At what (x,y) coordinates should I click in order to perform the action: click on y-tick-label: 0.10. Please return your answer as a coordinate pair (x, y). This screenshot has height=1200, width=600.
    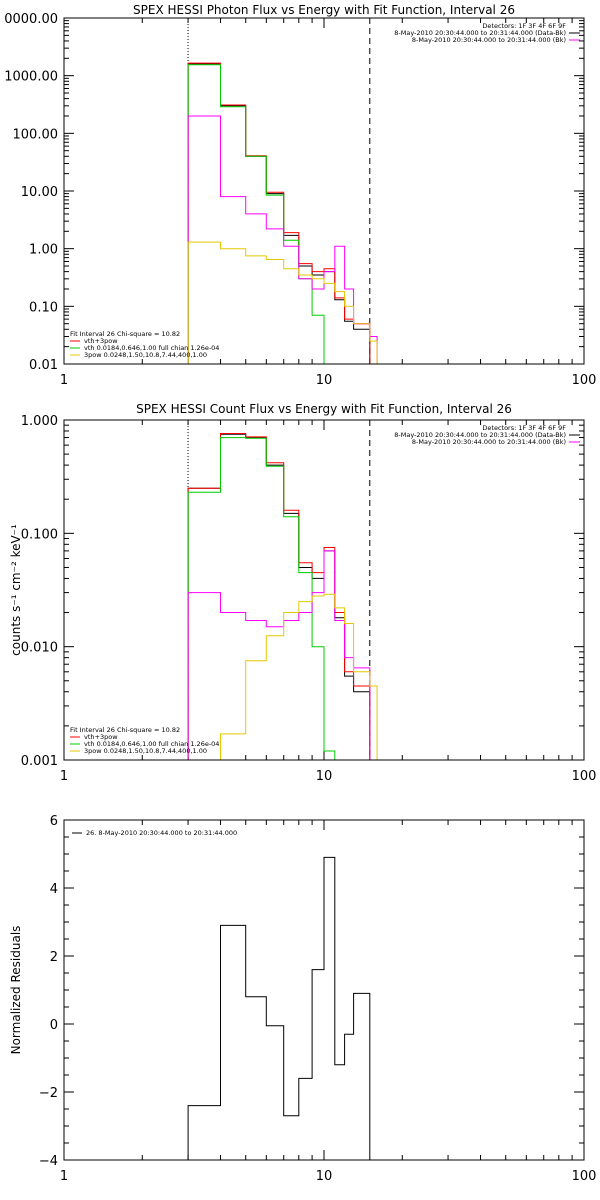
    Looking at the image, I should click on (43, 307).